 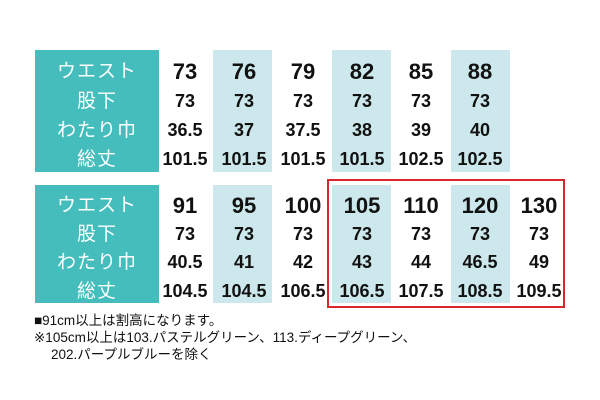 What do you see at coordinates (244, 205) in the screenshot?
I see `waist-cell: 95` at bounding box center [244, 205].